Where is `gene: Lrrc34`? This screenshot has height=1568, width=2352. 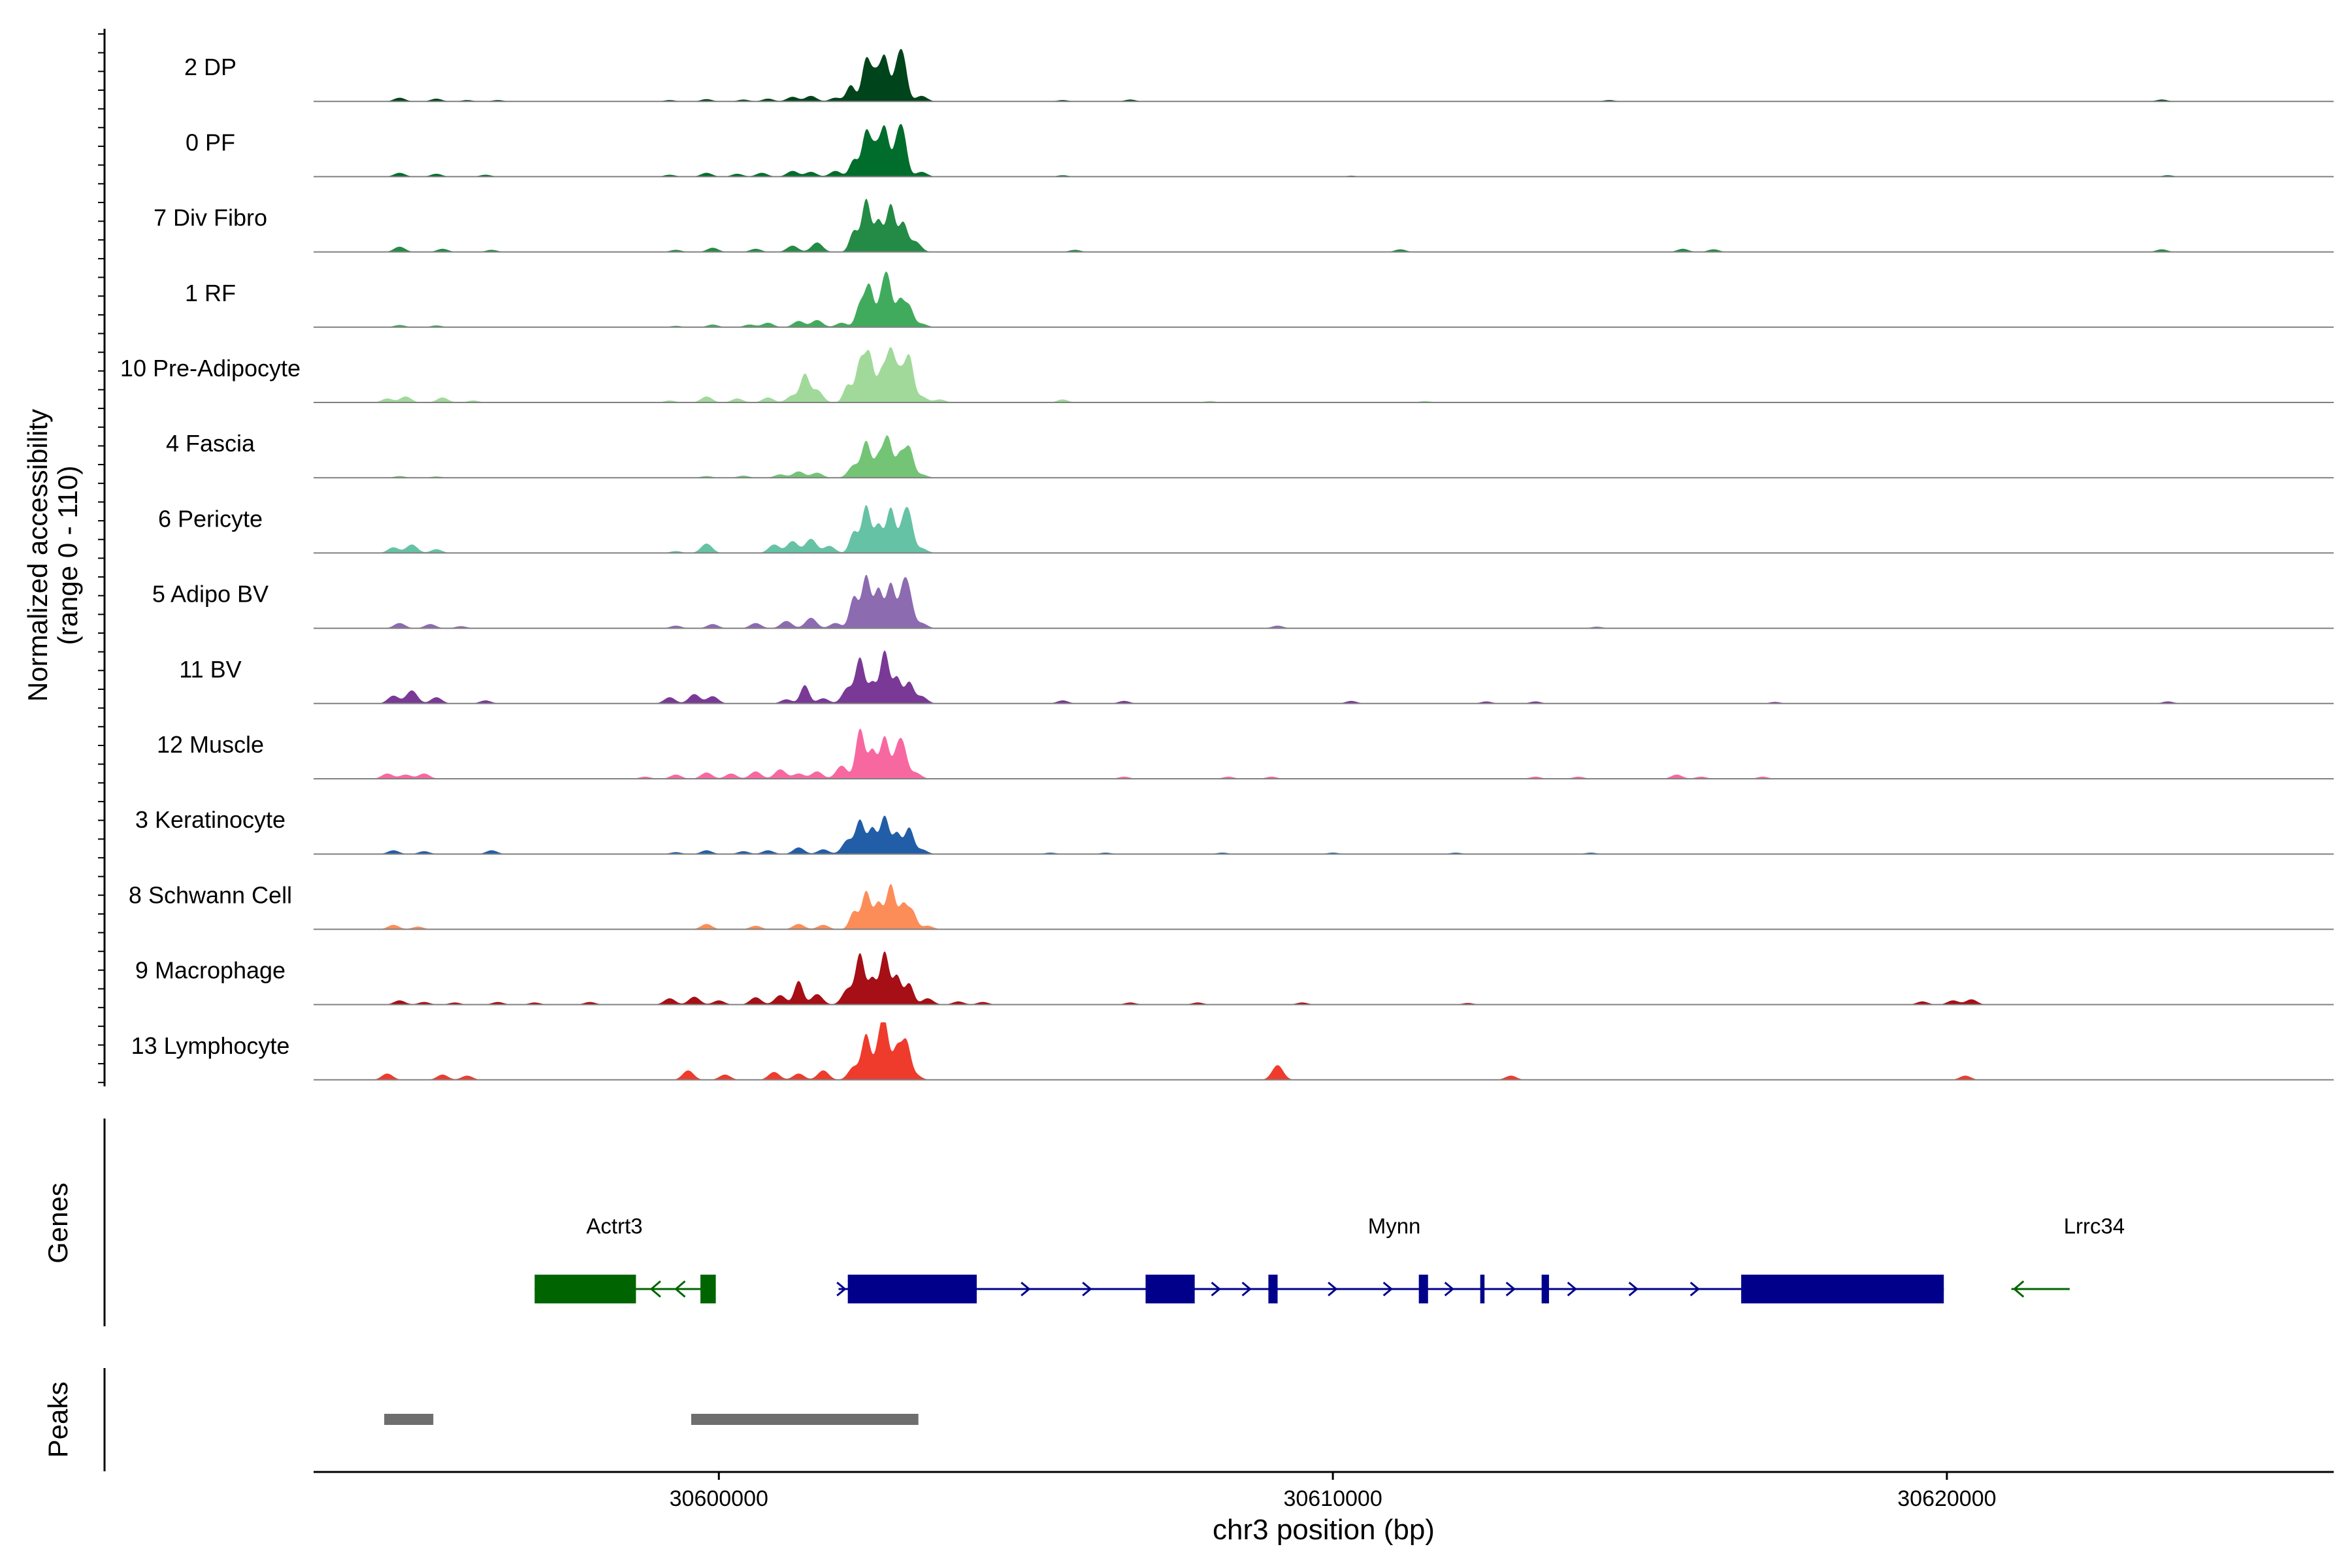
gene: Lrrc34 is located at coordinates (2068, 1256).